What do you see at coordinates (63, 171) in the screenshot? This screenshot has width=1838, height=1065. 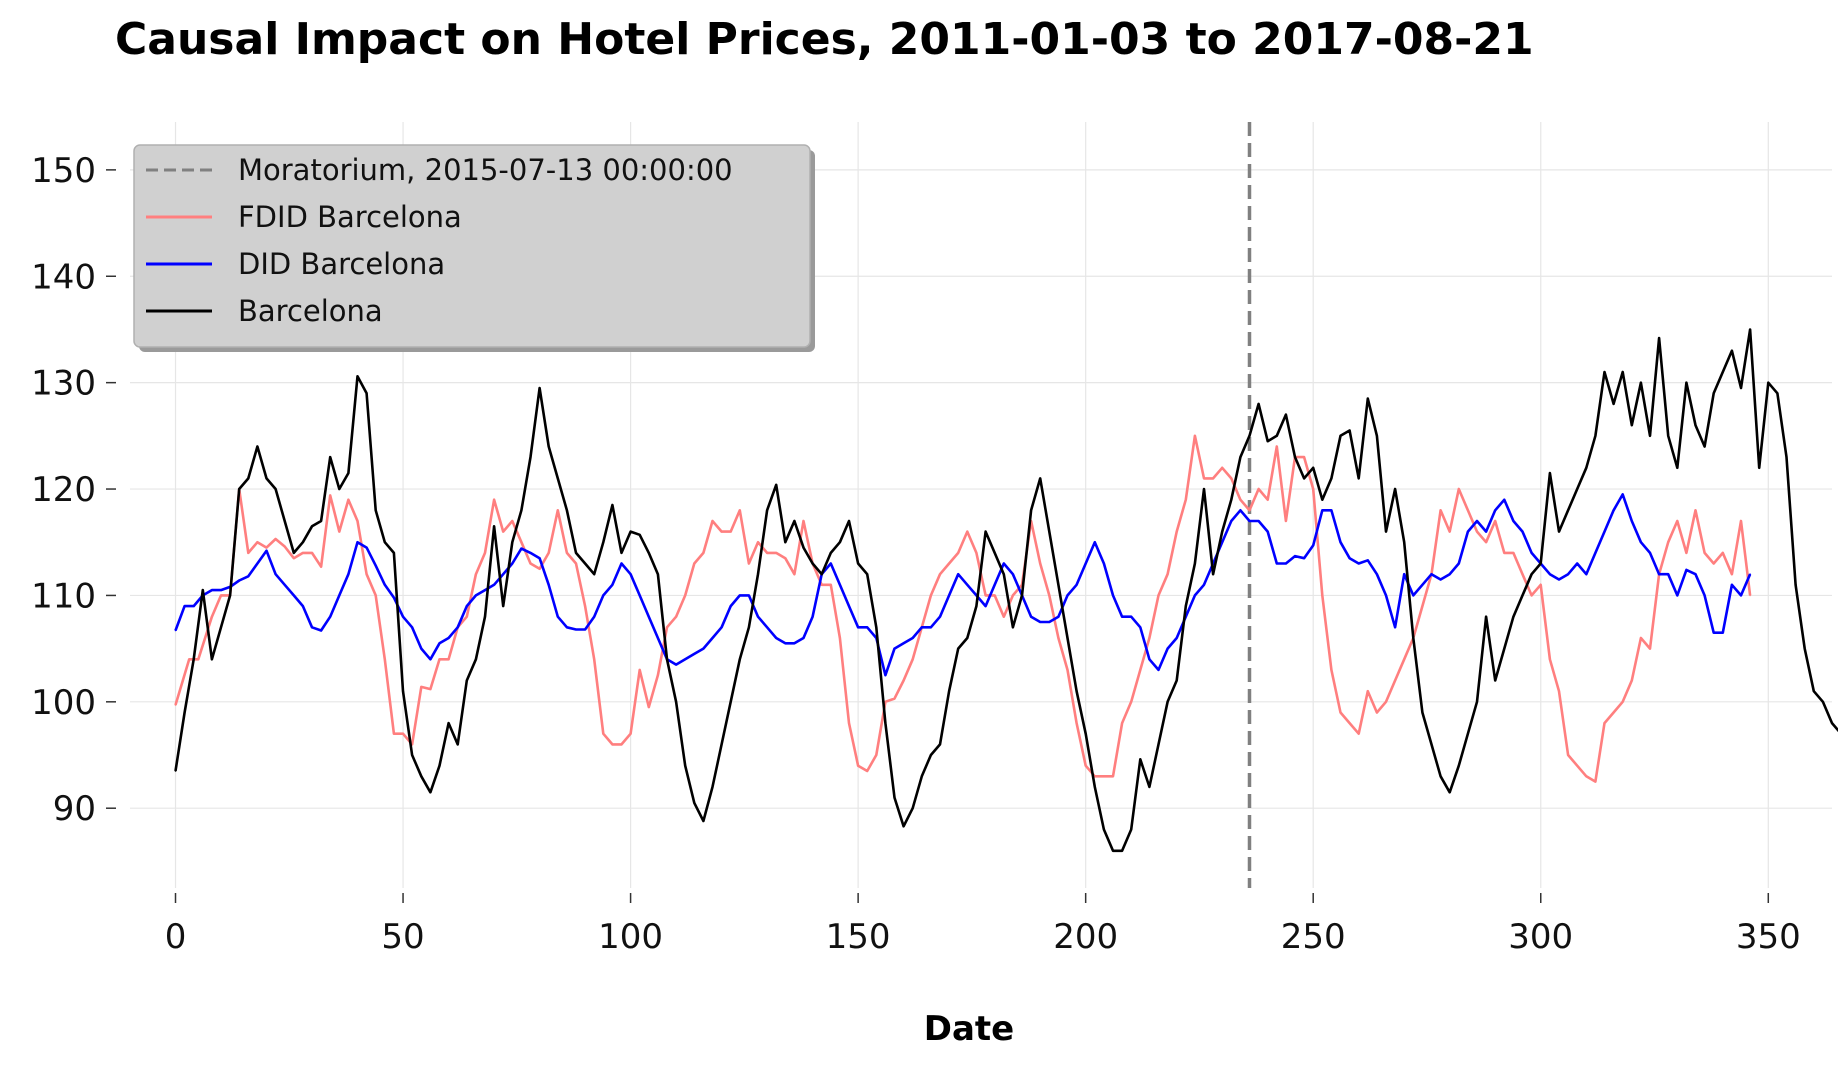 I see `y-tick-label: 150` at bounding box center [63, 171].